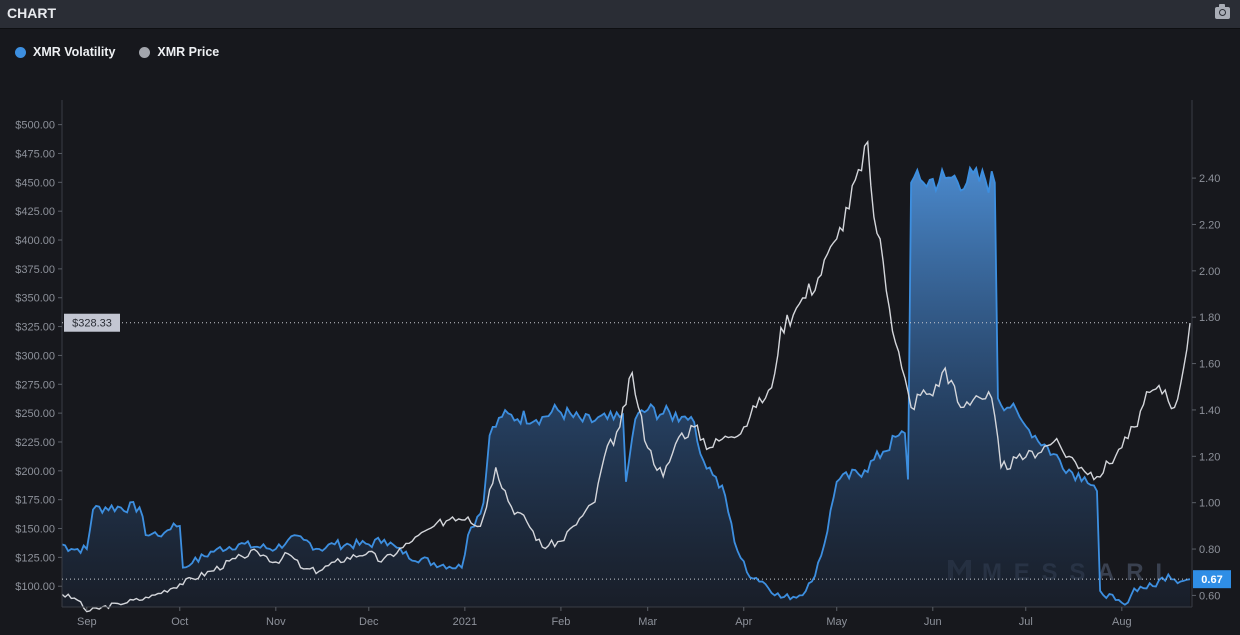 The height and width of the screenshot is (635, 1240). I want to click on left-tick-label: $500.00, so click(35, 126).